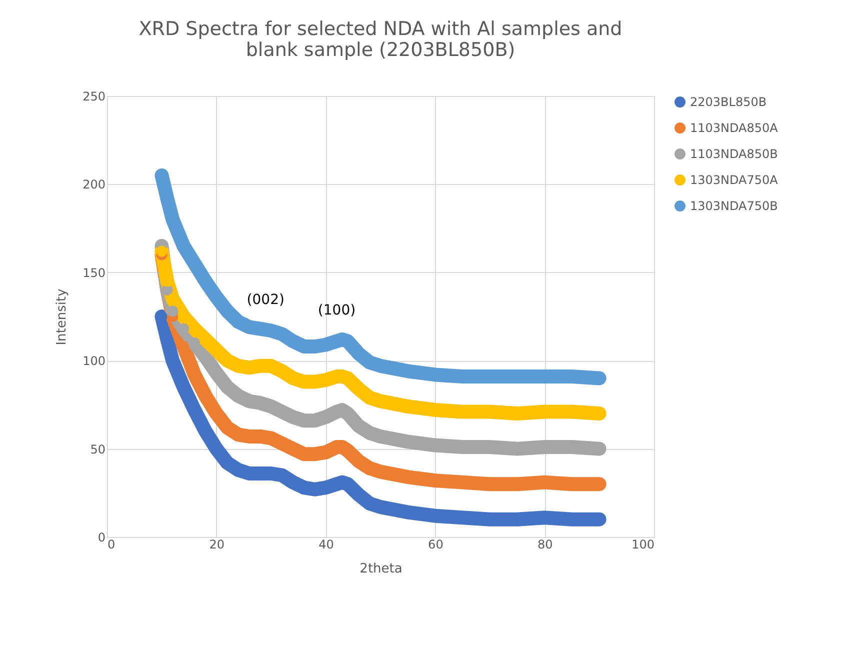 The height and width of the screenshot is (648, 853). What do you see at coordinates (62, 317) in the screenshot?
I see `y-axis-title: Intensity` at bounding box center [62, 317].